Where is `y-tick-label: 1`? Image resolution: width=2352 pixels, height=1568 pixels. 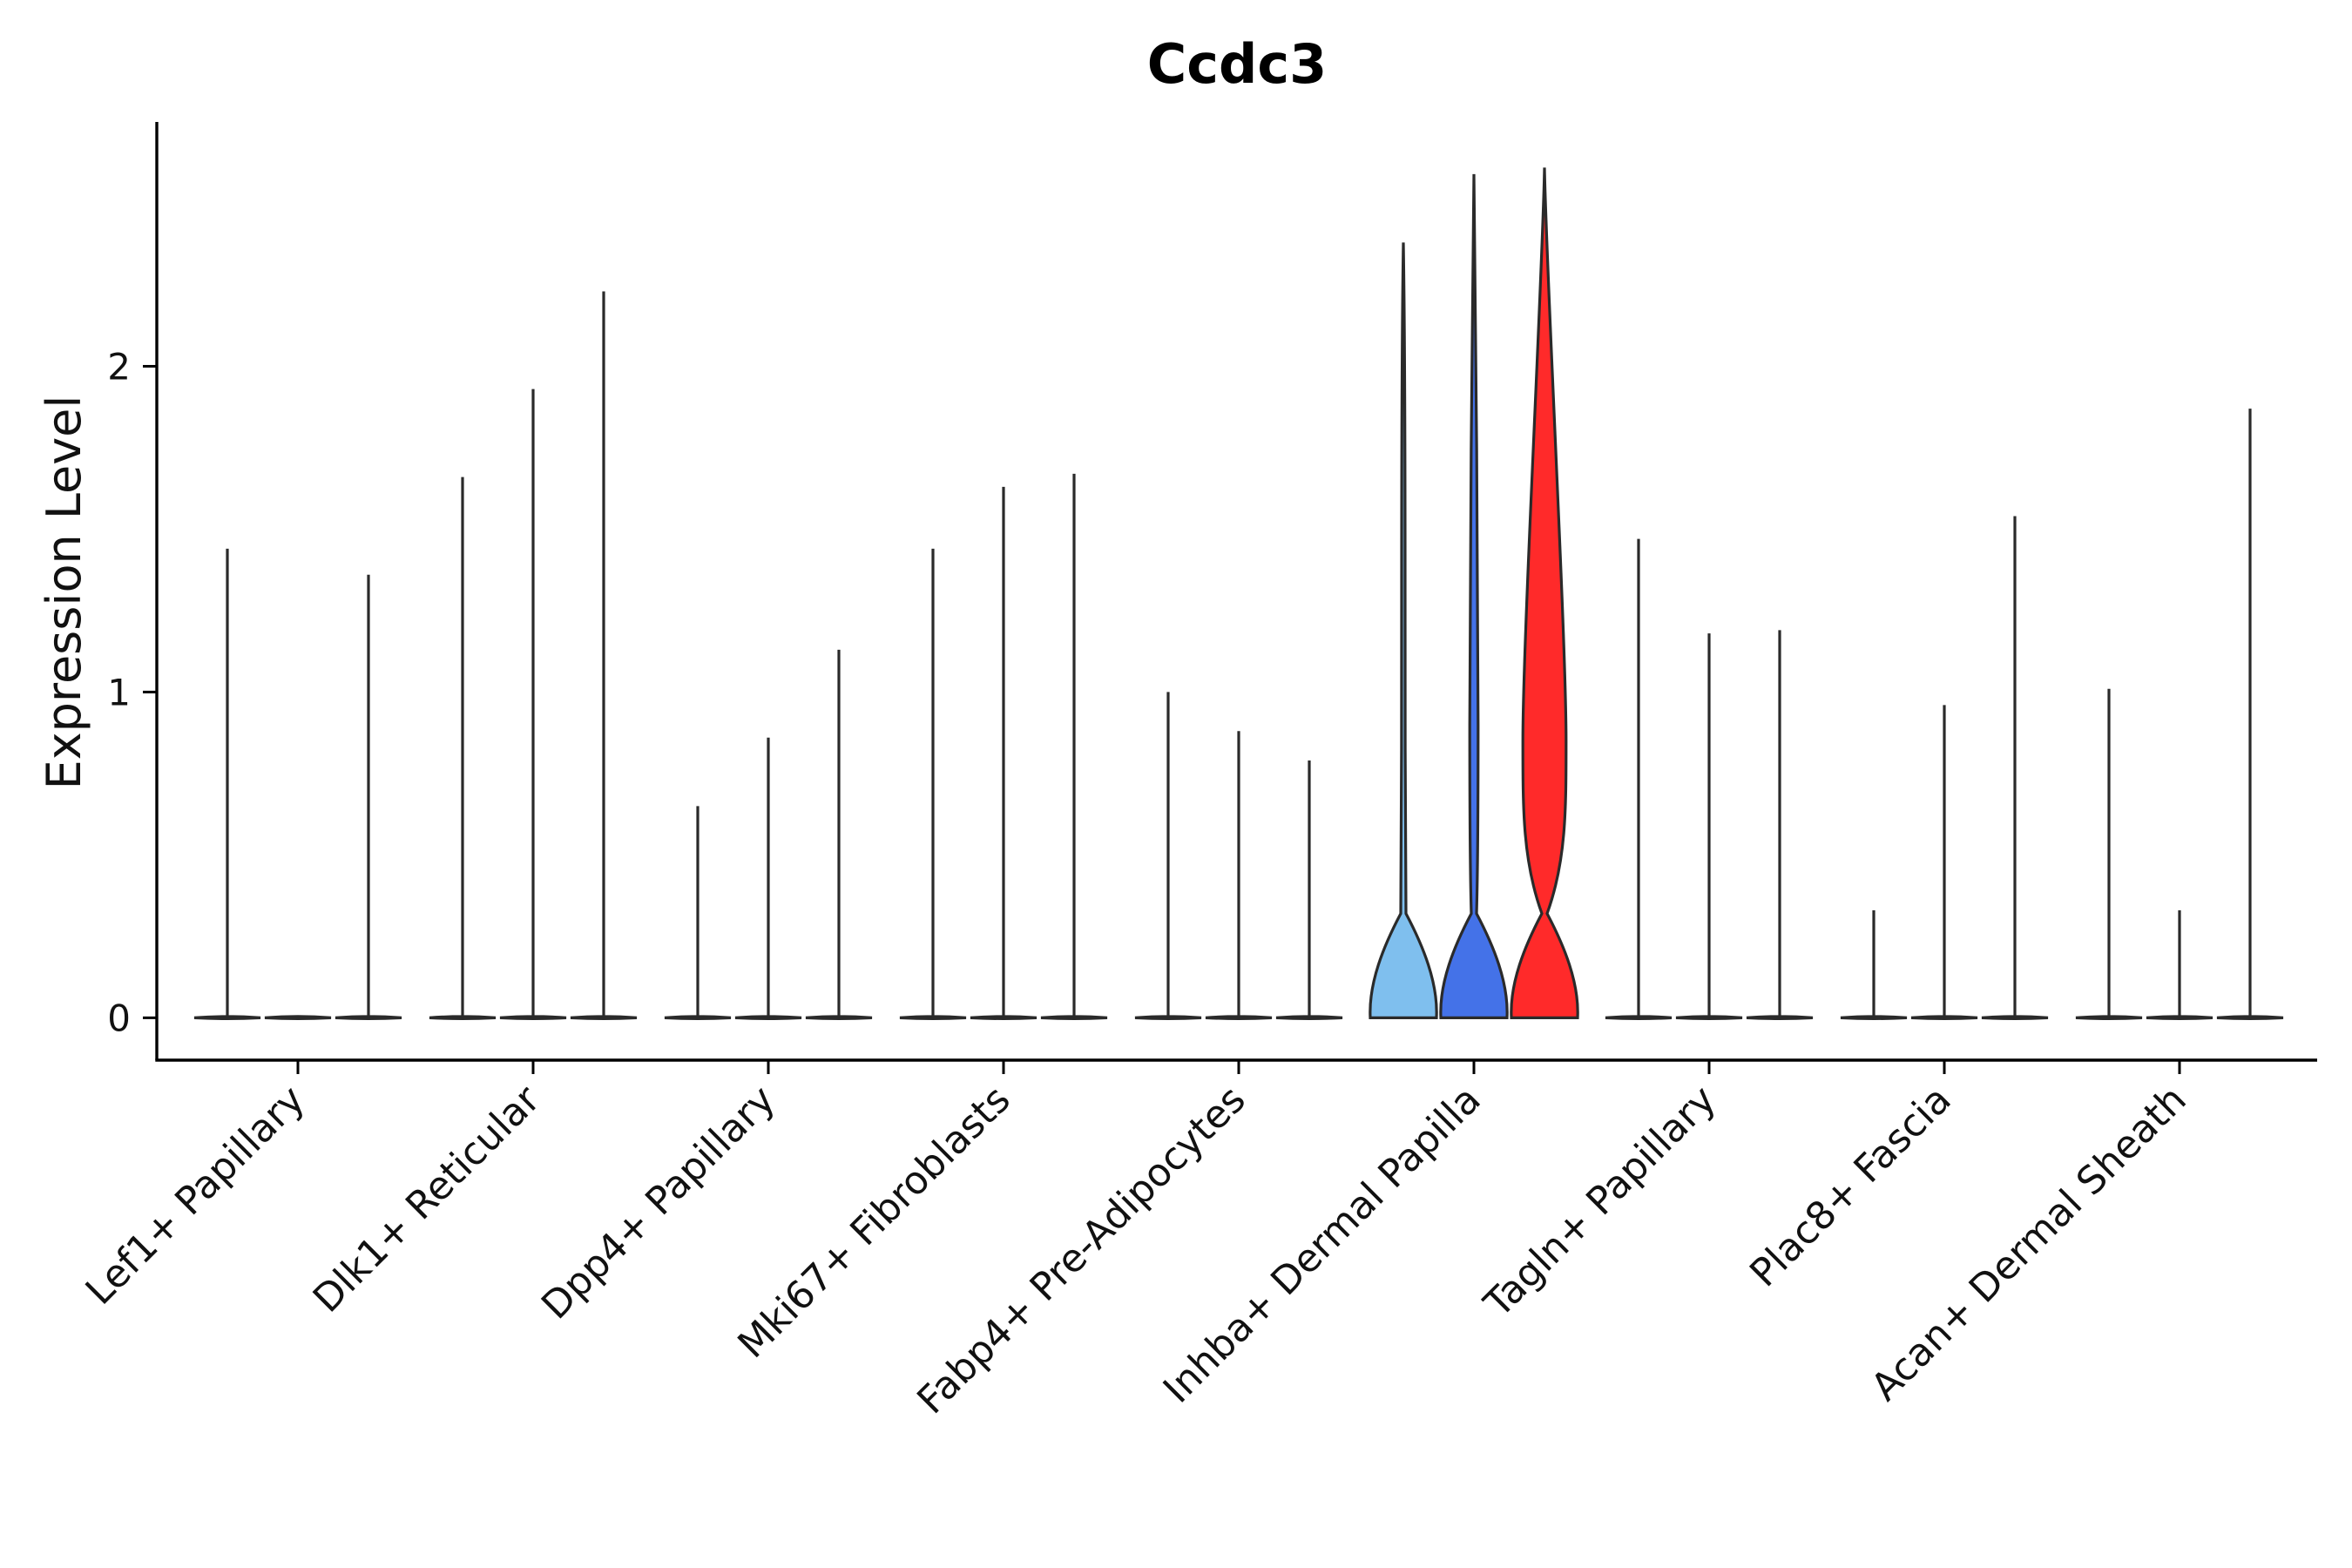
y-tick-label: 1 is located at coordinates (119, 692).